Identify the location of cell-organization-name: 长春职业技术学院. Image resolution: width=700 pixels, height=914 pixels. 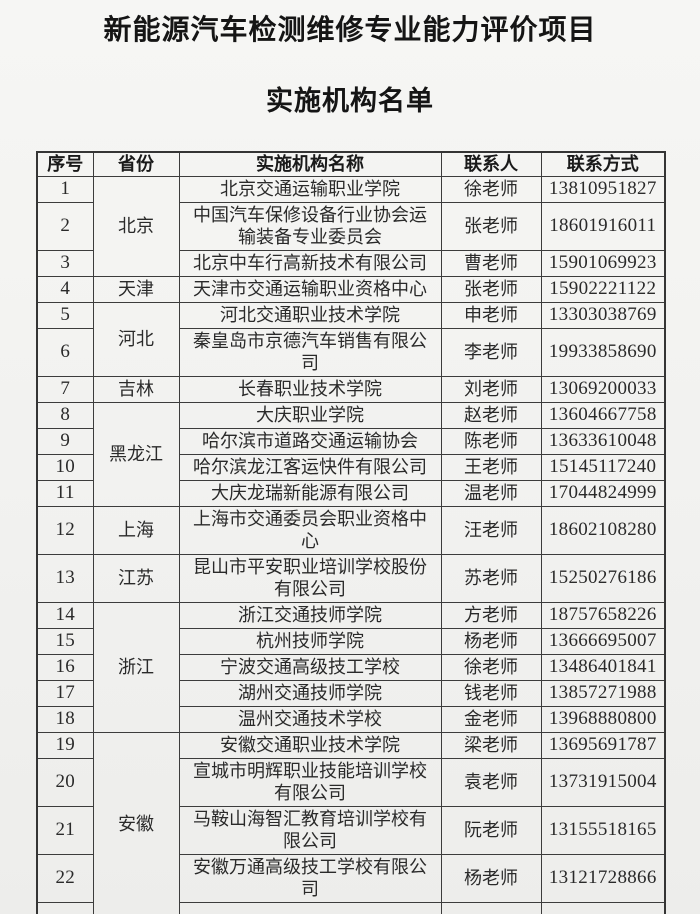
(310, 389).